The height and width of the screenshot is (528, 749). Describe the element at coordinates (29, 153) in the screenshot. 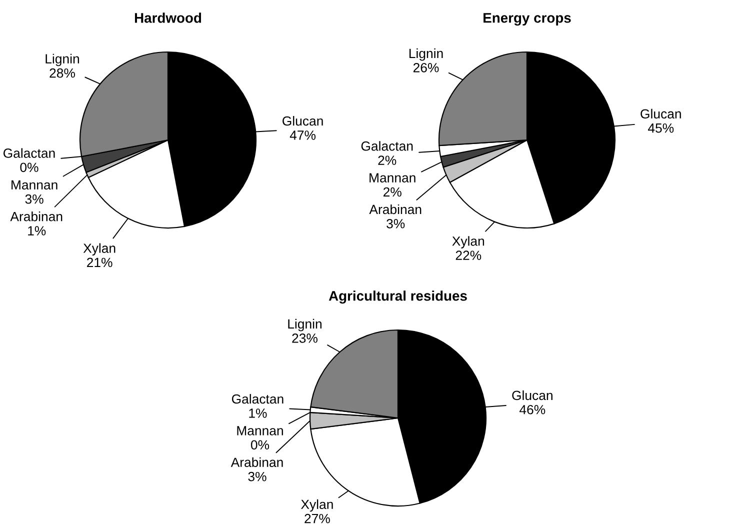

I see `legend-label: Galactan` at that location.